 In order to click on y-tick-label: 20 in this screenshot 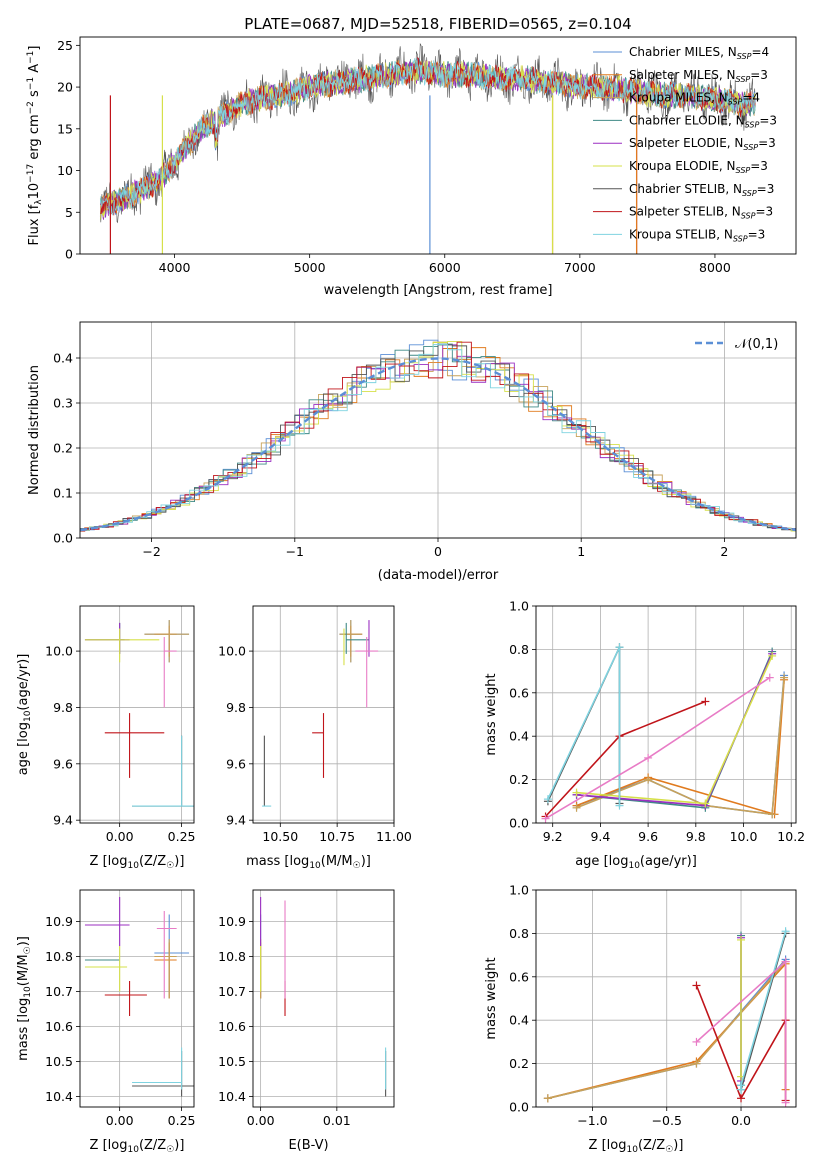, I will do `click(65, 87)`.